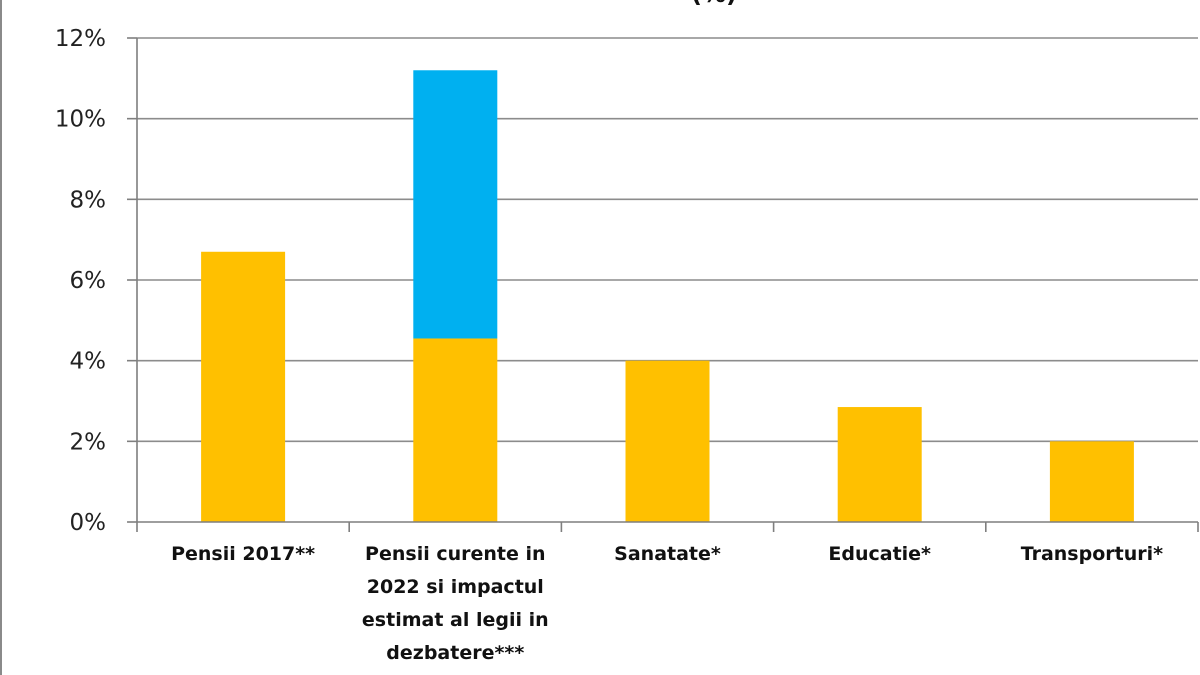 The height and width of the screenshot is (675, 1200). I want to click on x-category-label: Pensii 2017**, so click(243, 554).